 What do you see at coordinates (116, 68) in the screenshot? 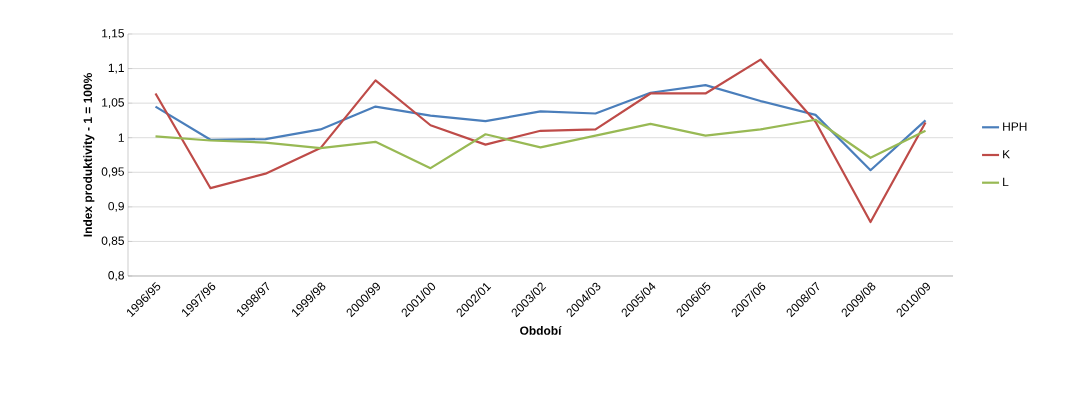
I see `y-tick-label: 1,1` at bounding box center [116, 68].